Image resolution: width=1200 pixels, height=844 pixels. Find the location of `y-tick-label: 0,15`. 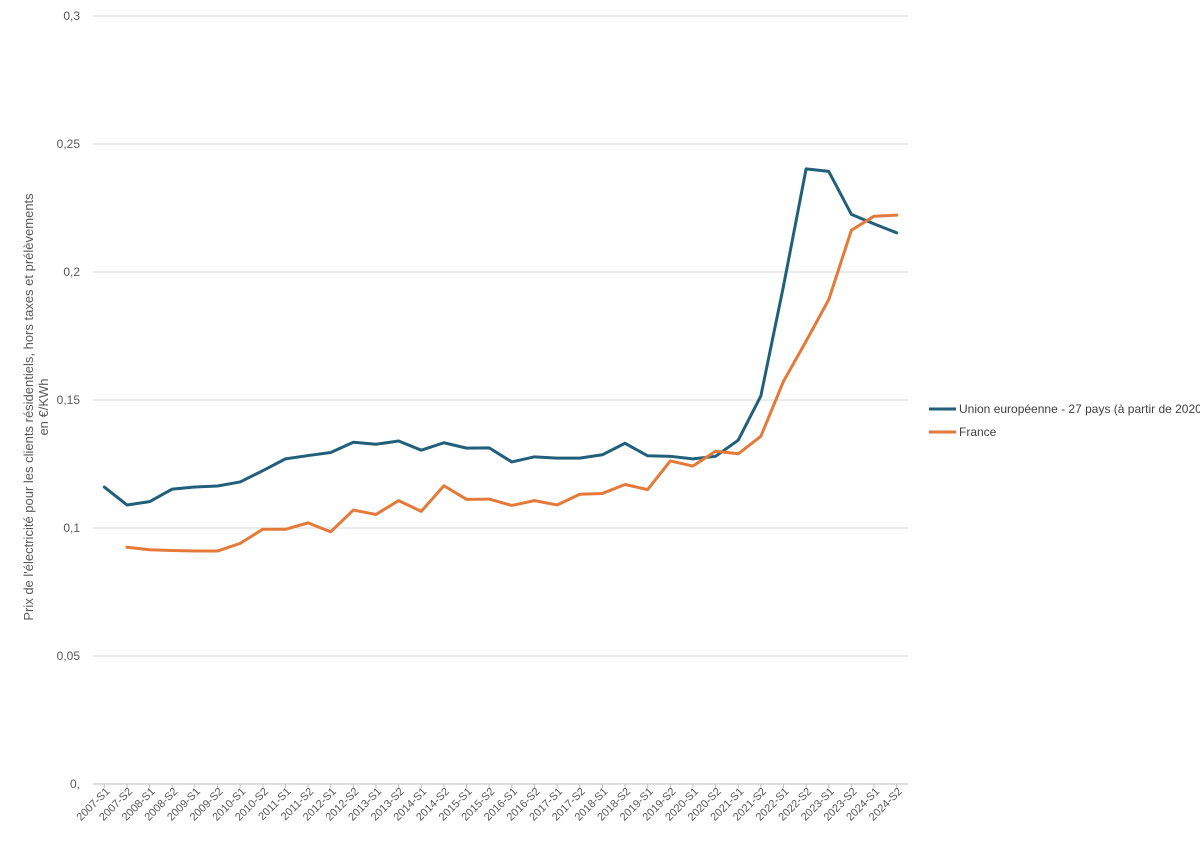

y-tick-label: 0,15 is located at coordinates (69, 400).